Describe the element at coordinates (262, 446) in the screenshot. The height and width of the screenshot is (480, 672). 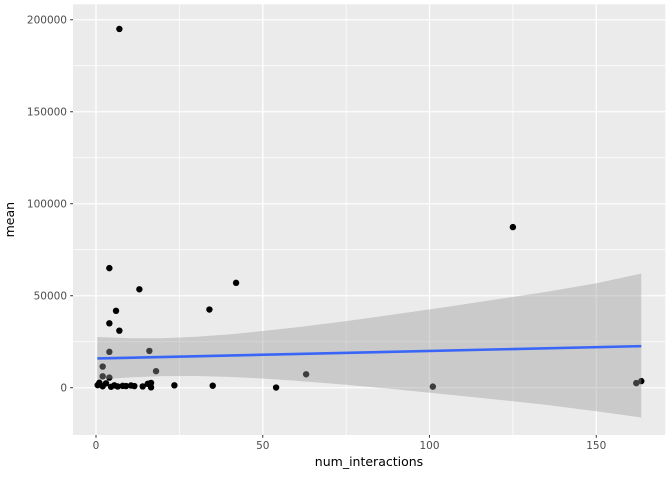
I see `x-axis-tick-label: 50` at that location.